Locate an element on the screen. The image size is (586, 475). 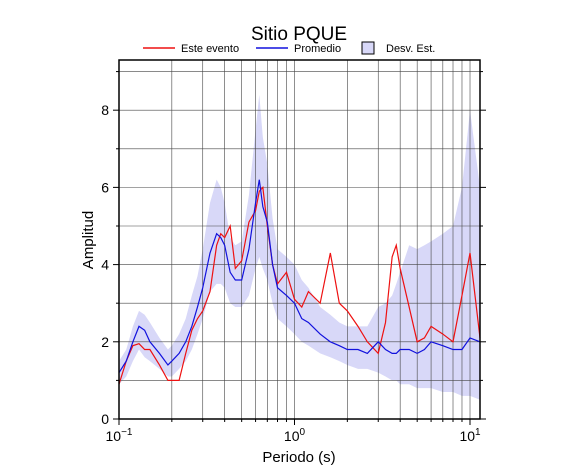
legend-label: Este evento is located at coordinates (210, 49).